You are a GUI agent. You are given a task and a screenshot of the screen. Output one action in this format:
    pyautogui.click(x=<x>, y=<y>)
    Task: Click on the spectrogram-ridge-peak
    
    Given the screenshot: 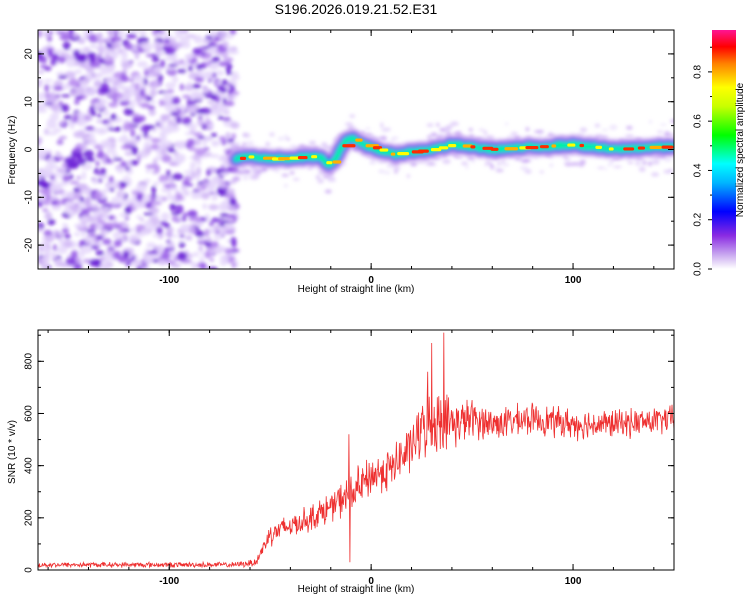 What is the action you would take?
    pyautogui.click(x=423, y=151)
    